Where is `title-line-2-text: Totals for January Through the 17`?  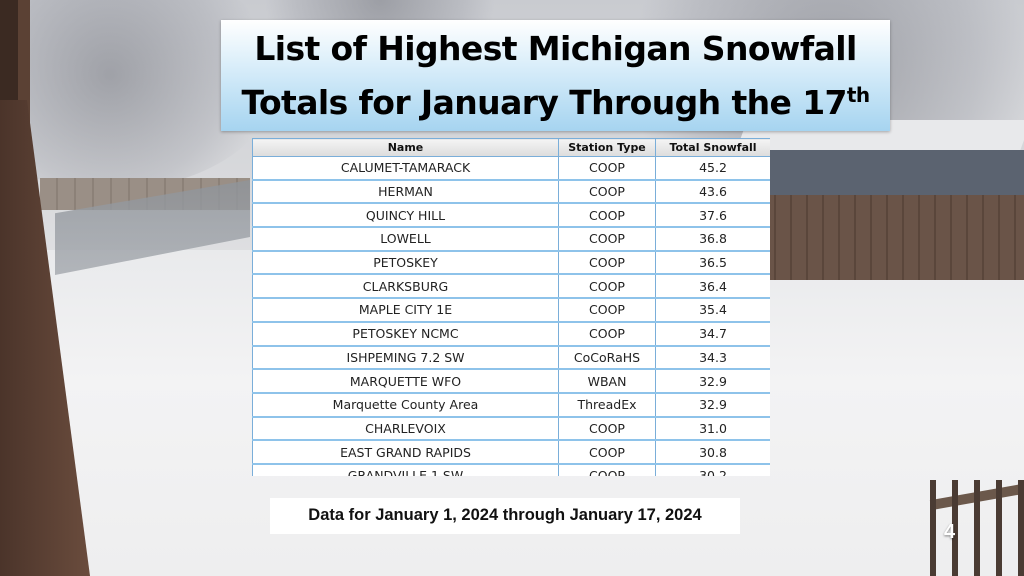 title-line-2-text: Totals for January Through the 17 is located at coordinates (544, 102).